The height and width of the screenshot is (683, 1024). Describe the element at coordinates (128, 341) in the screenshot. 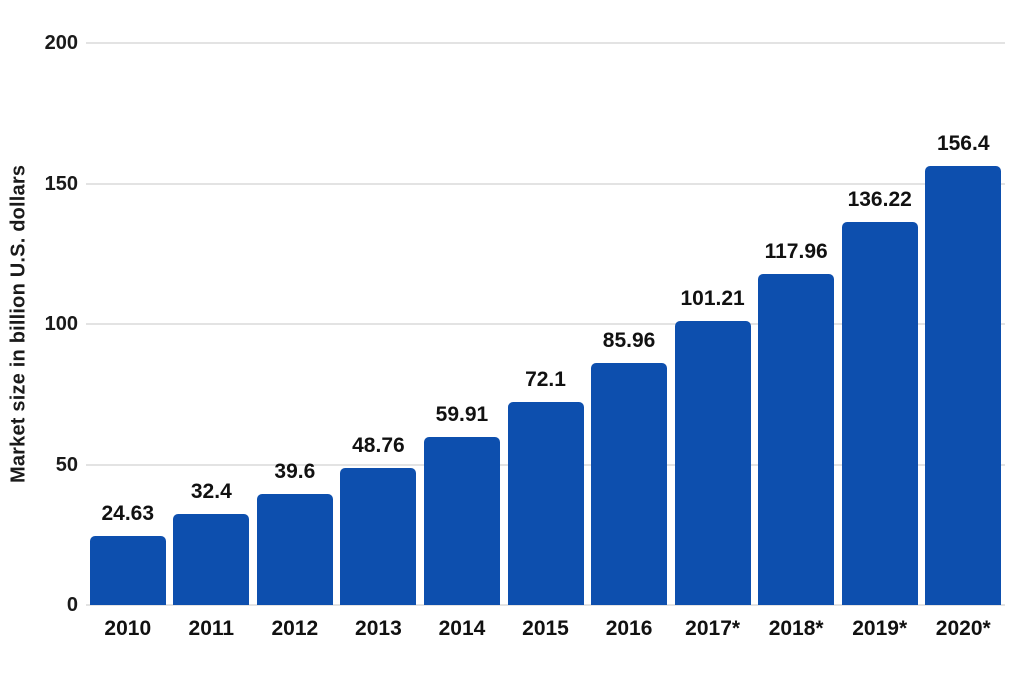

I see `bar-group-2010: 24.63 2010` at that location.